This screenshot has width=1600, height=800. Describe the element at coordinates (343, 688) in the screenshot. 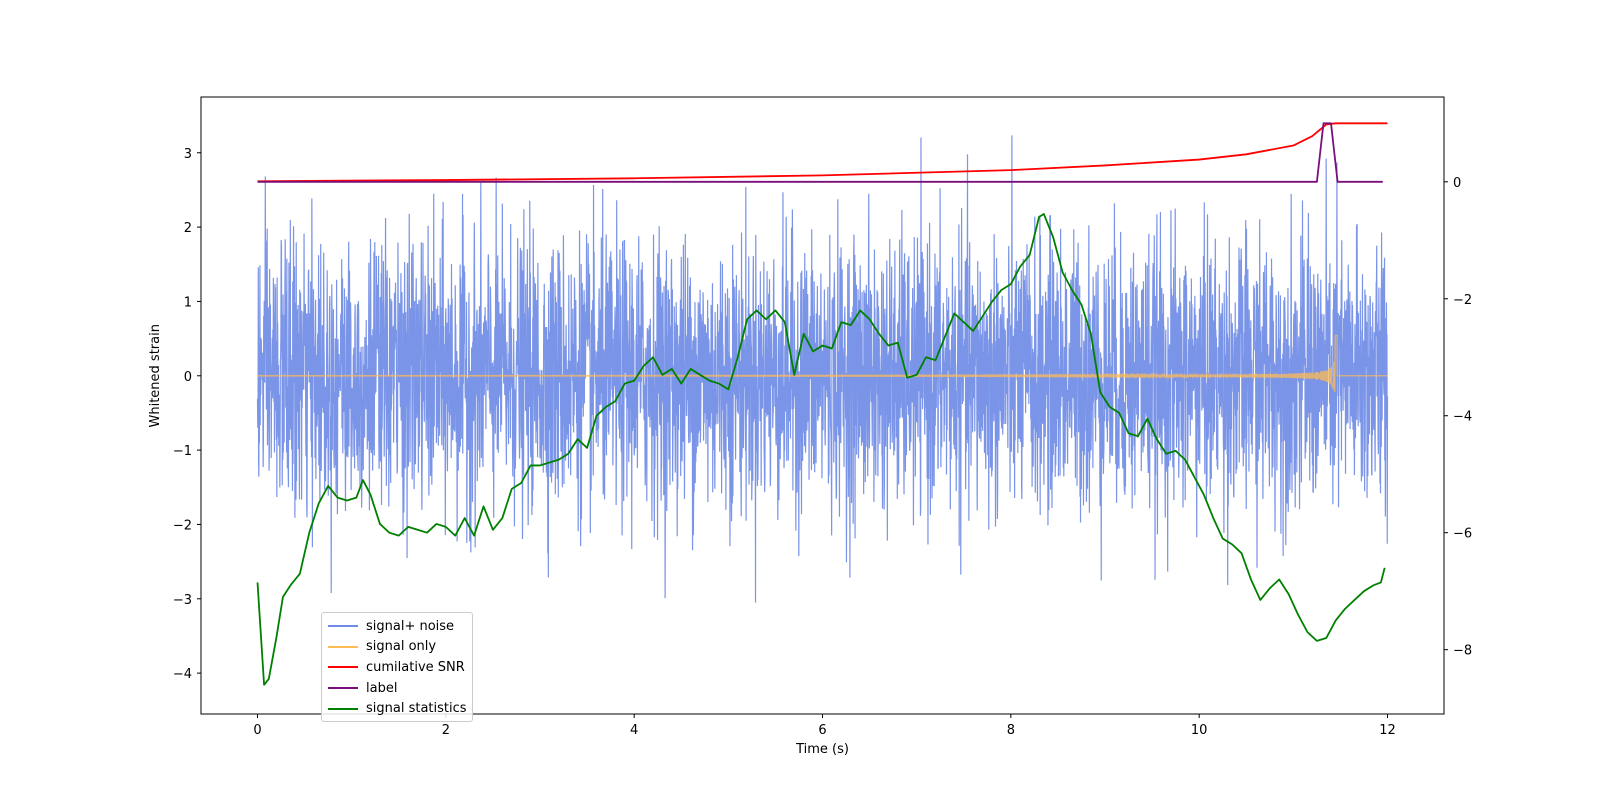

I see `legend-swatch-label` at that location.